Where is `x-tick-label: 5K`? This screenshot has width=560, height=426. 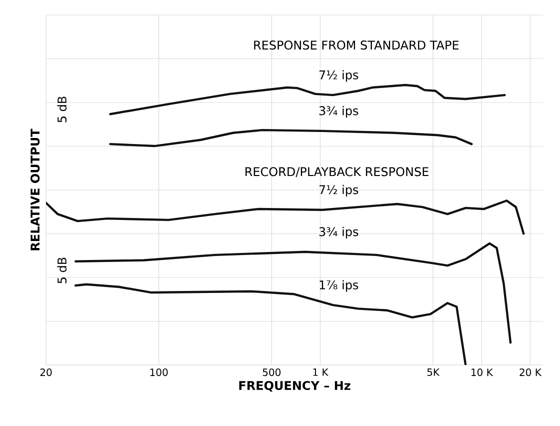 x-tick-label: 5K is located at coordinates (433, 372).